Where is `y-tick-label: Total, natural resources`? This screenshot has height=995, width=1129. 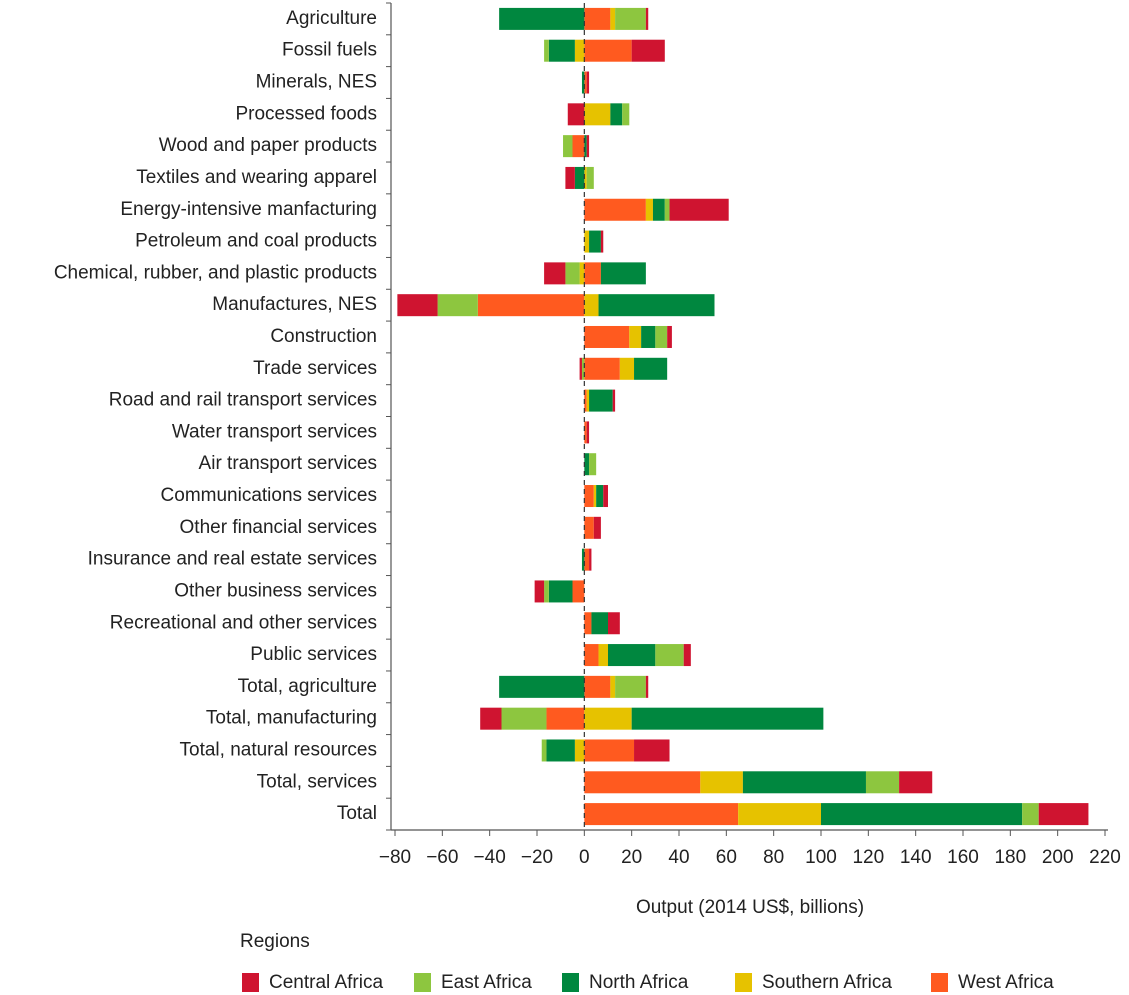 y-tick-label: Total, natural resources is located at coordinates (279, 749).